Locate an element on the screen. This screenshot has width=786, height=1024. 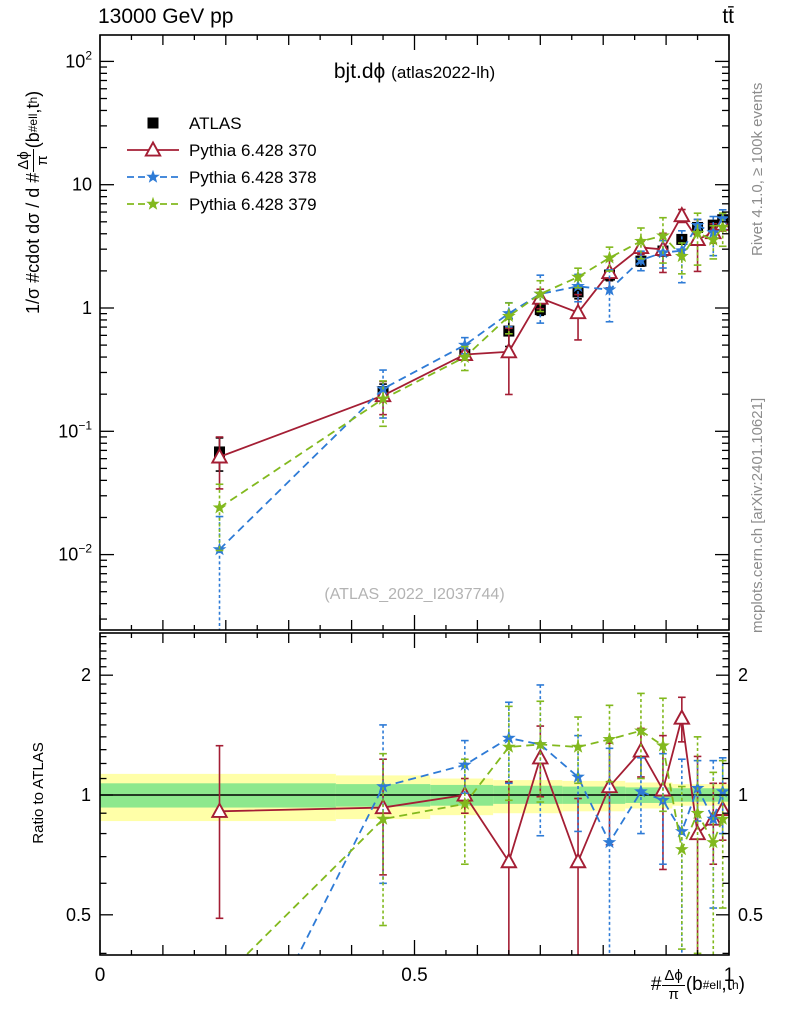
x-tick-label: 0 is located at coordinates (100, 975).